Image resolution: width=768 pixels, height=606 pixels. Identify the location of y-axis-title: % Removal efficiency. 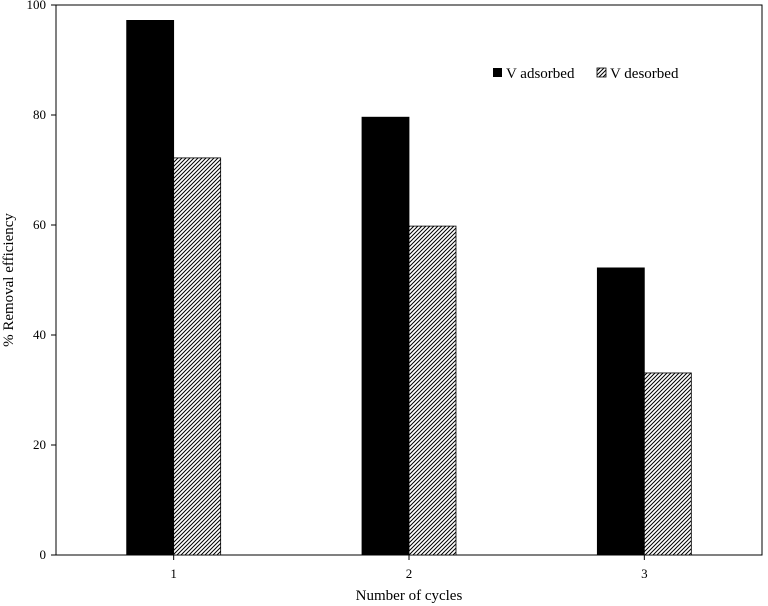
(9, 280).